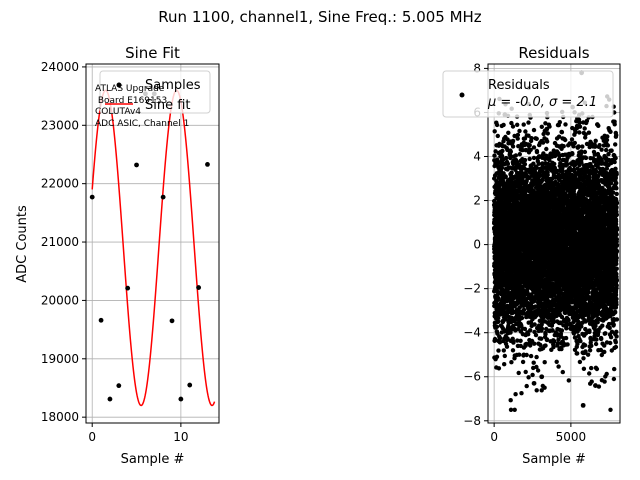 This screenshot has width=640, height=480. Describe the element at coordinates (472, 289) in the screenshot. I see `residuals-ytick-label: −2` at that location.